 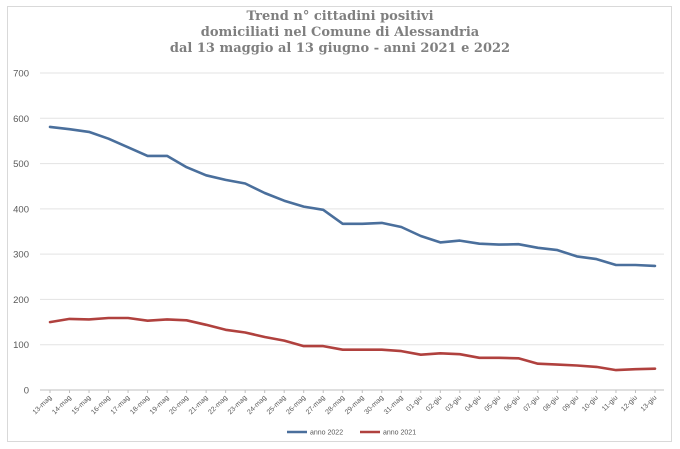 What do you see at coordinates (26, 391) in the screenshot?
I see `y-tick-label: 0` at bounding box center [26, 391].